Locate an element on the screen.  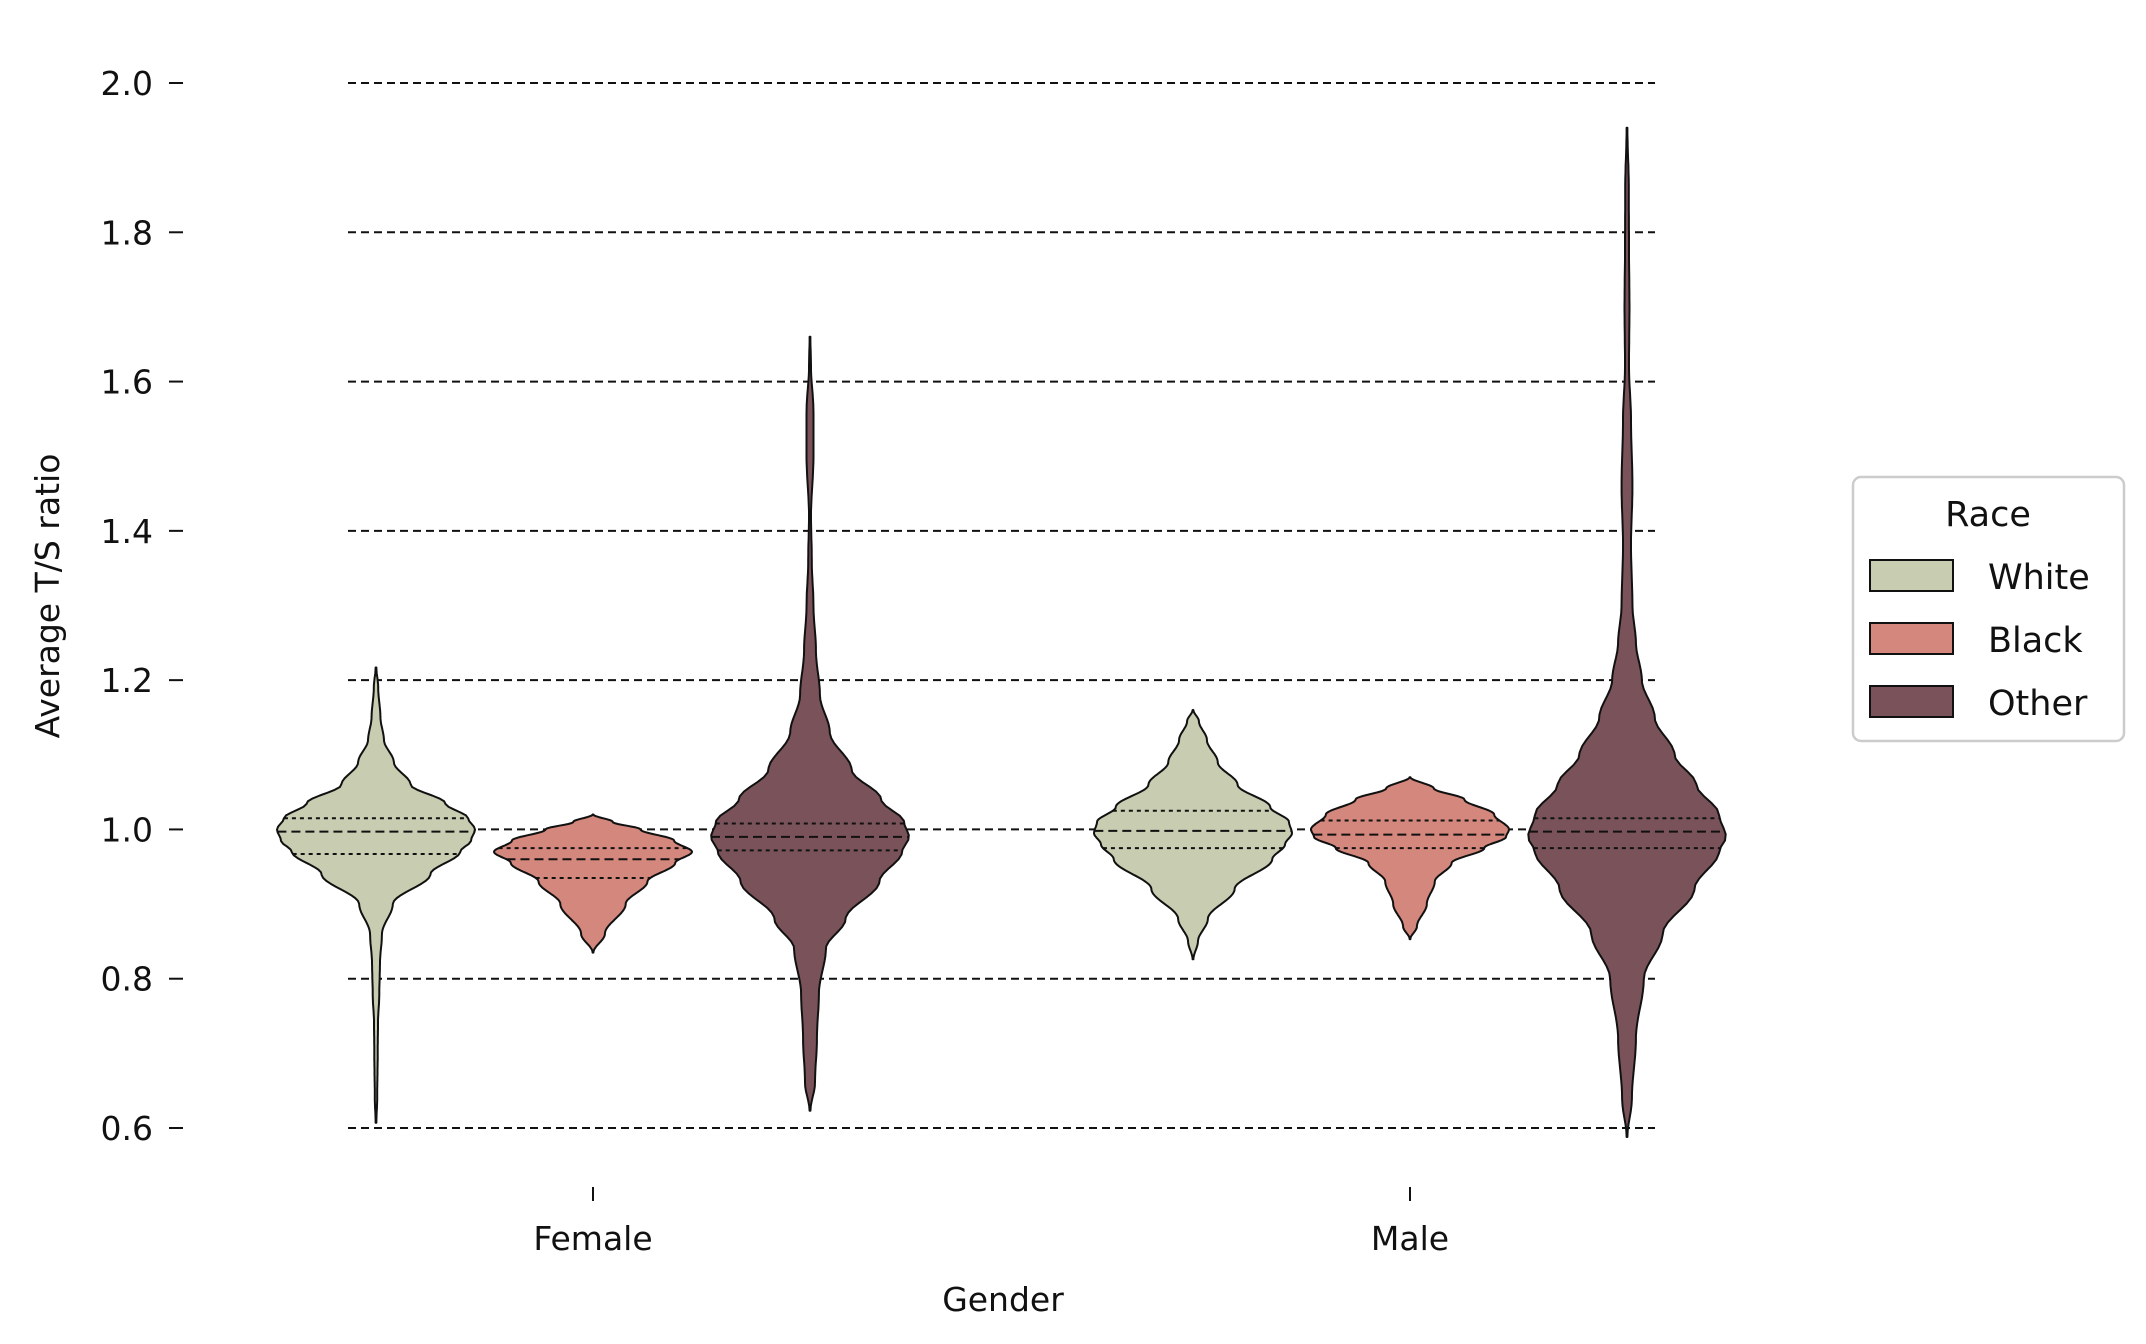
y-tick-label: 1.2 is located at coordinates (127, 680).